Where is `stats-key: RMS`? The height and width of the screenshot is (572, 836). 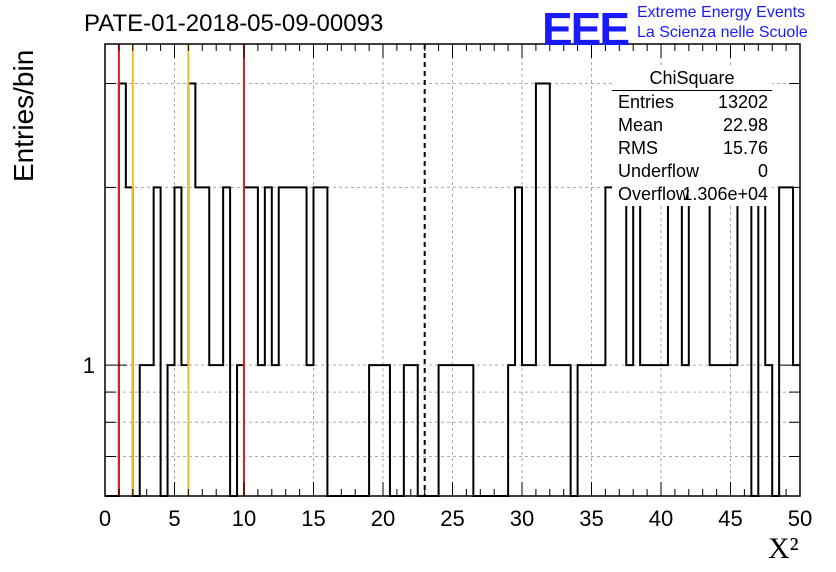
stats-key: RMS is located at coordinates (638, 148).